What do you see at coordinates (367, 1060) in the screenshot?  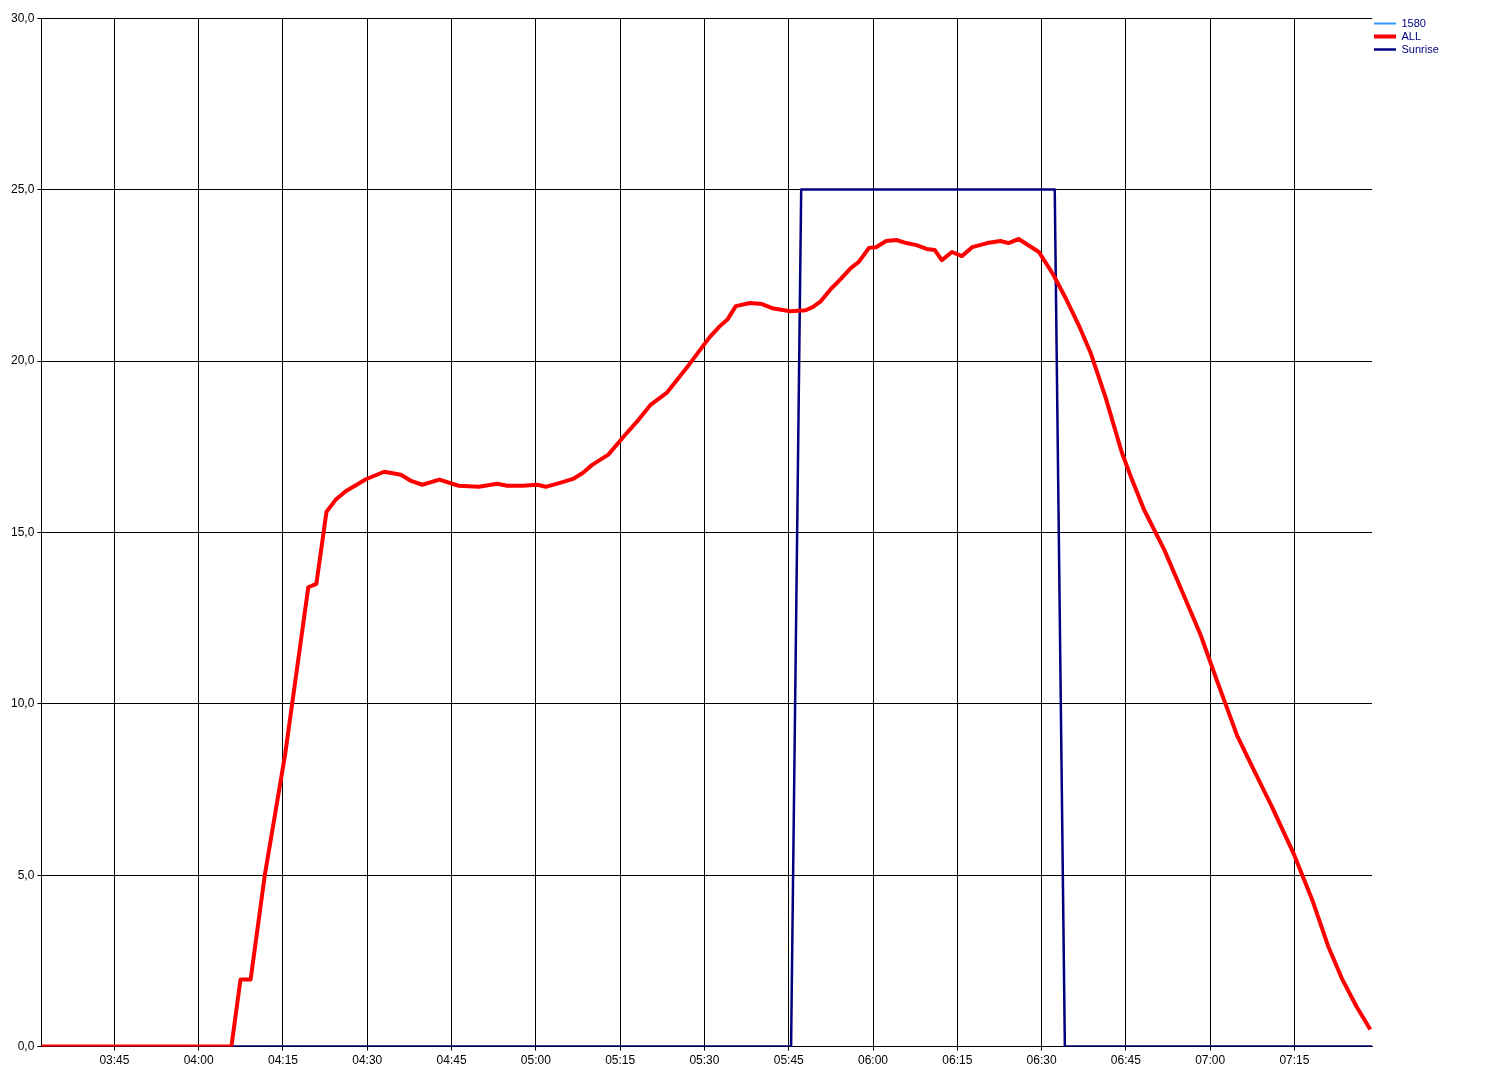 I see `x-tick-label: 04:30` at bounding box center [367, 1060].